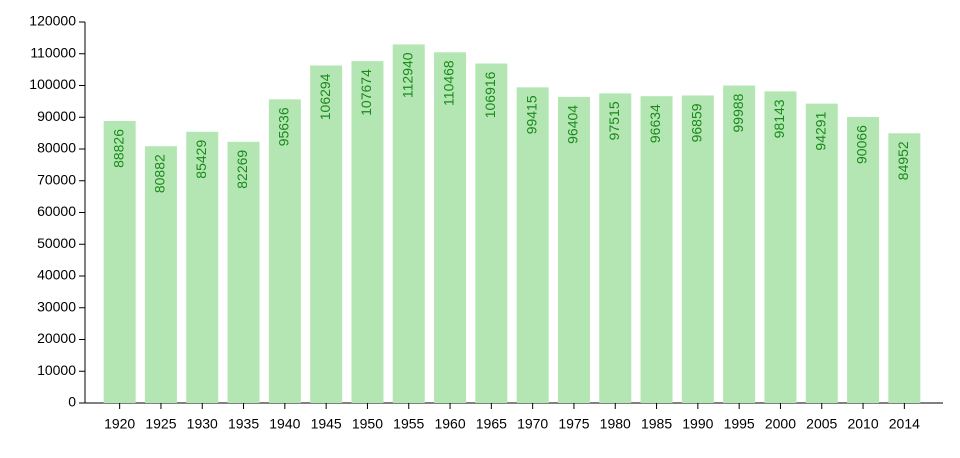 The width and height of the screenshot is (960, 458). I want to click on y-tick-label: 60000, so click(56, 211).